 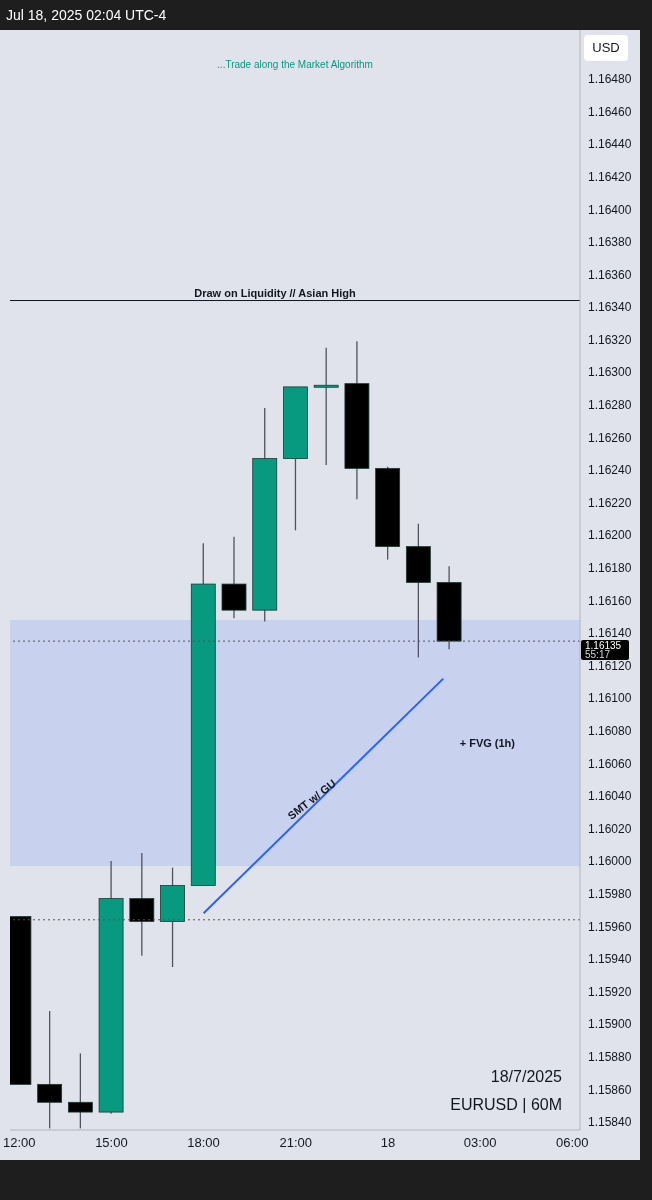 I want to click on y-tick-label: 1.16380, so click(x=610, y=242).